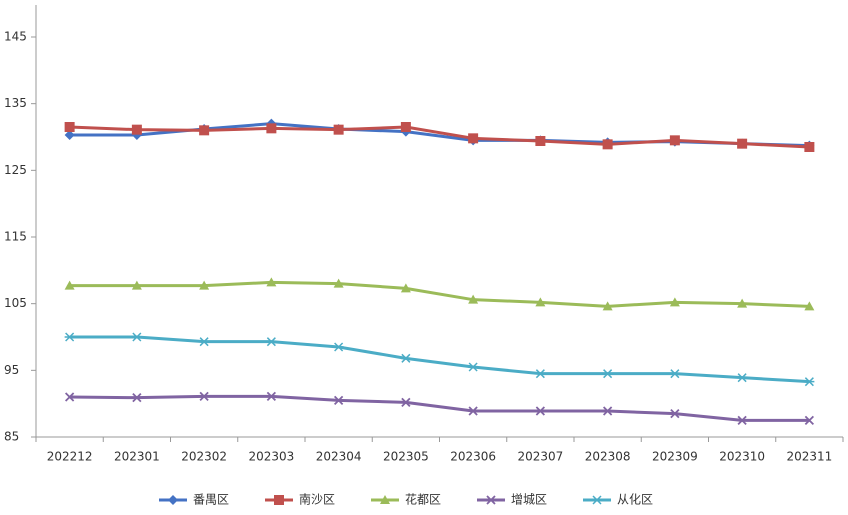  What do you see at coordinates (540, 457) in the screenshot?
I see `x-tick-label: 202307` at bounding box center [540, 457].